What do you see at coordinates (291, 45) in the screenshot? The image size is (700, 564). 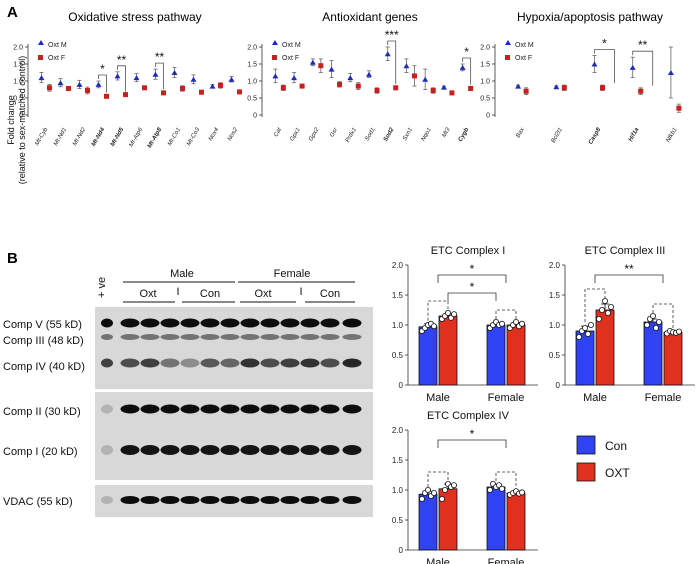 I see `legend-male-label: Oxt M` at bounding box center [291, 45].